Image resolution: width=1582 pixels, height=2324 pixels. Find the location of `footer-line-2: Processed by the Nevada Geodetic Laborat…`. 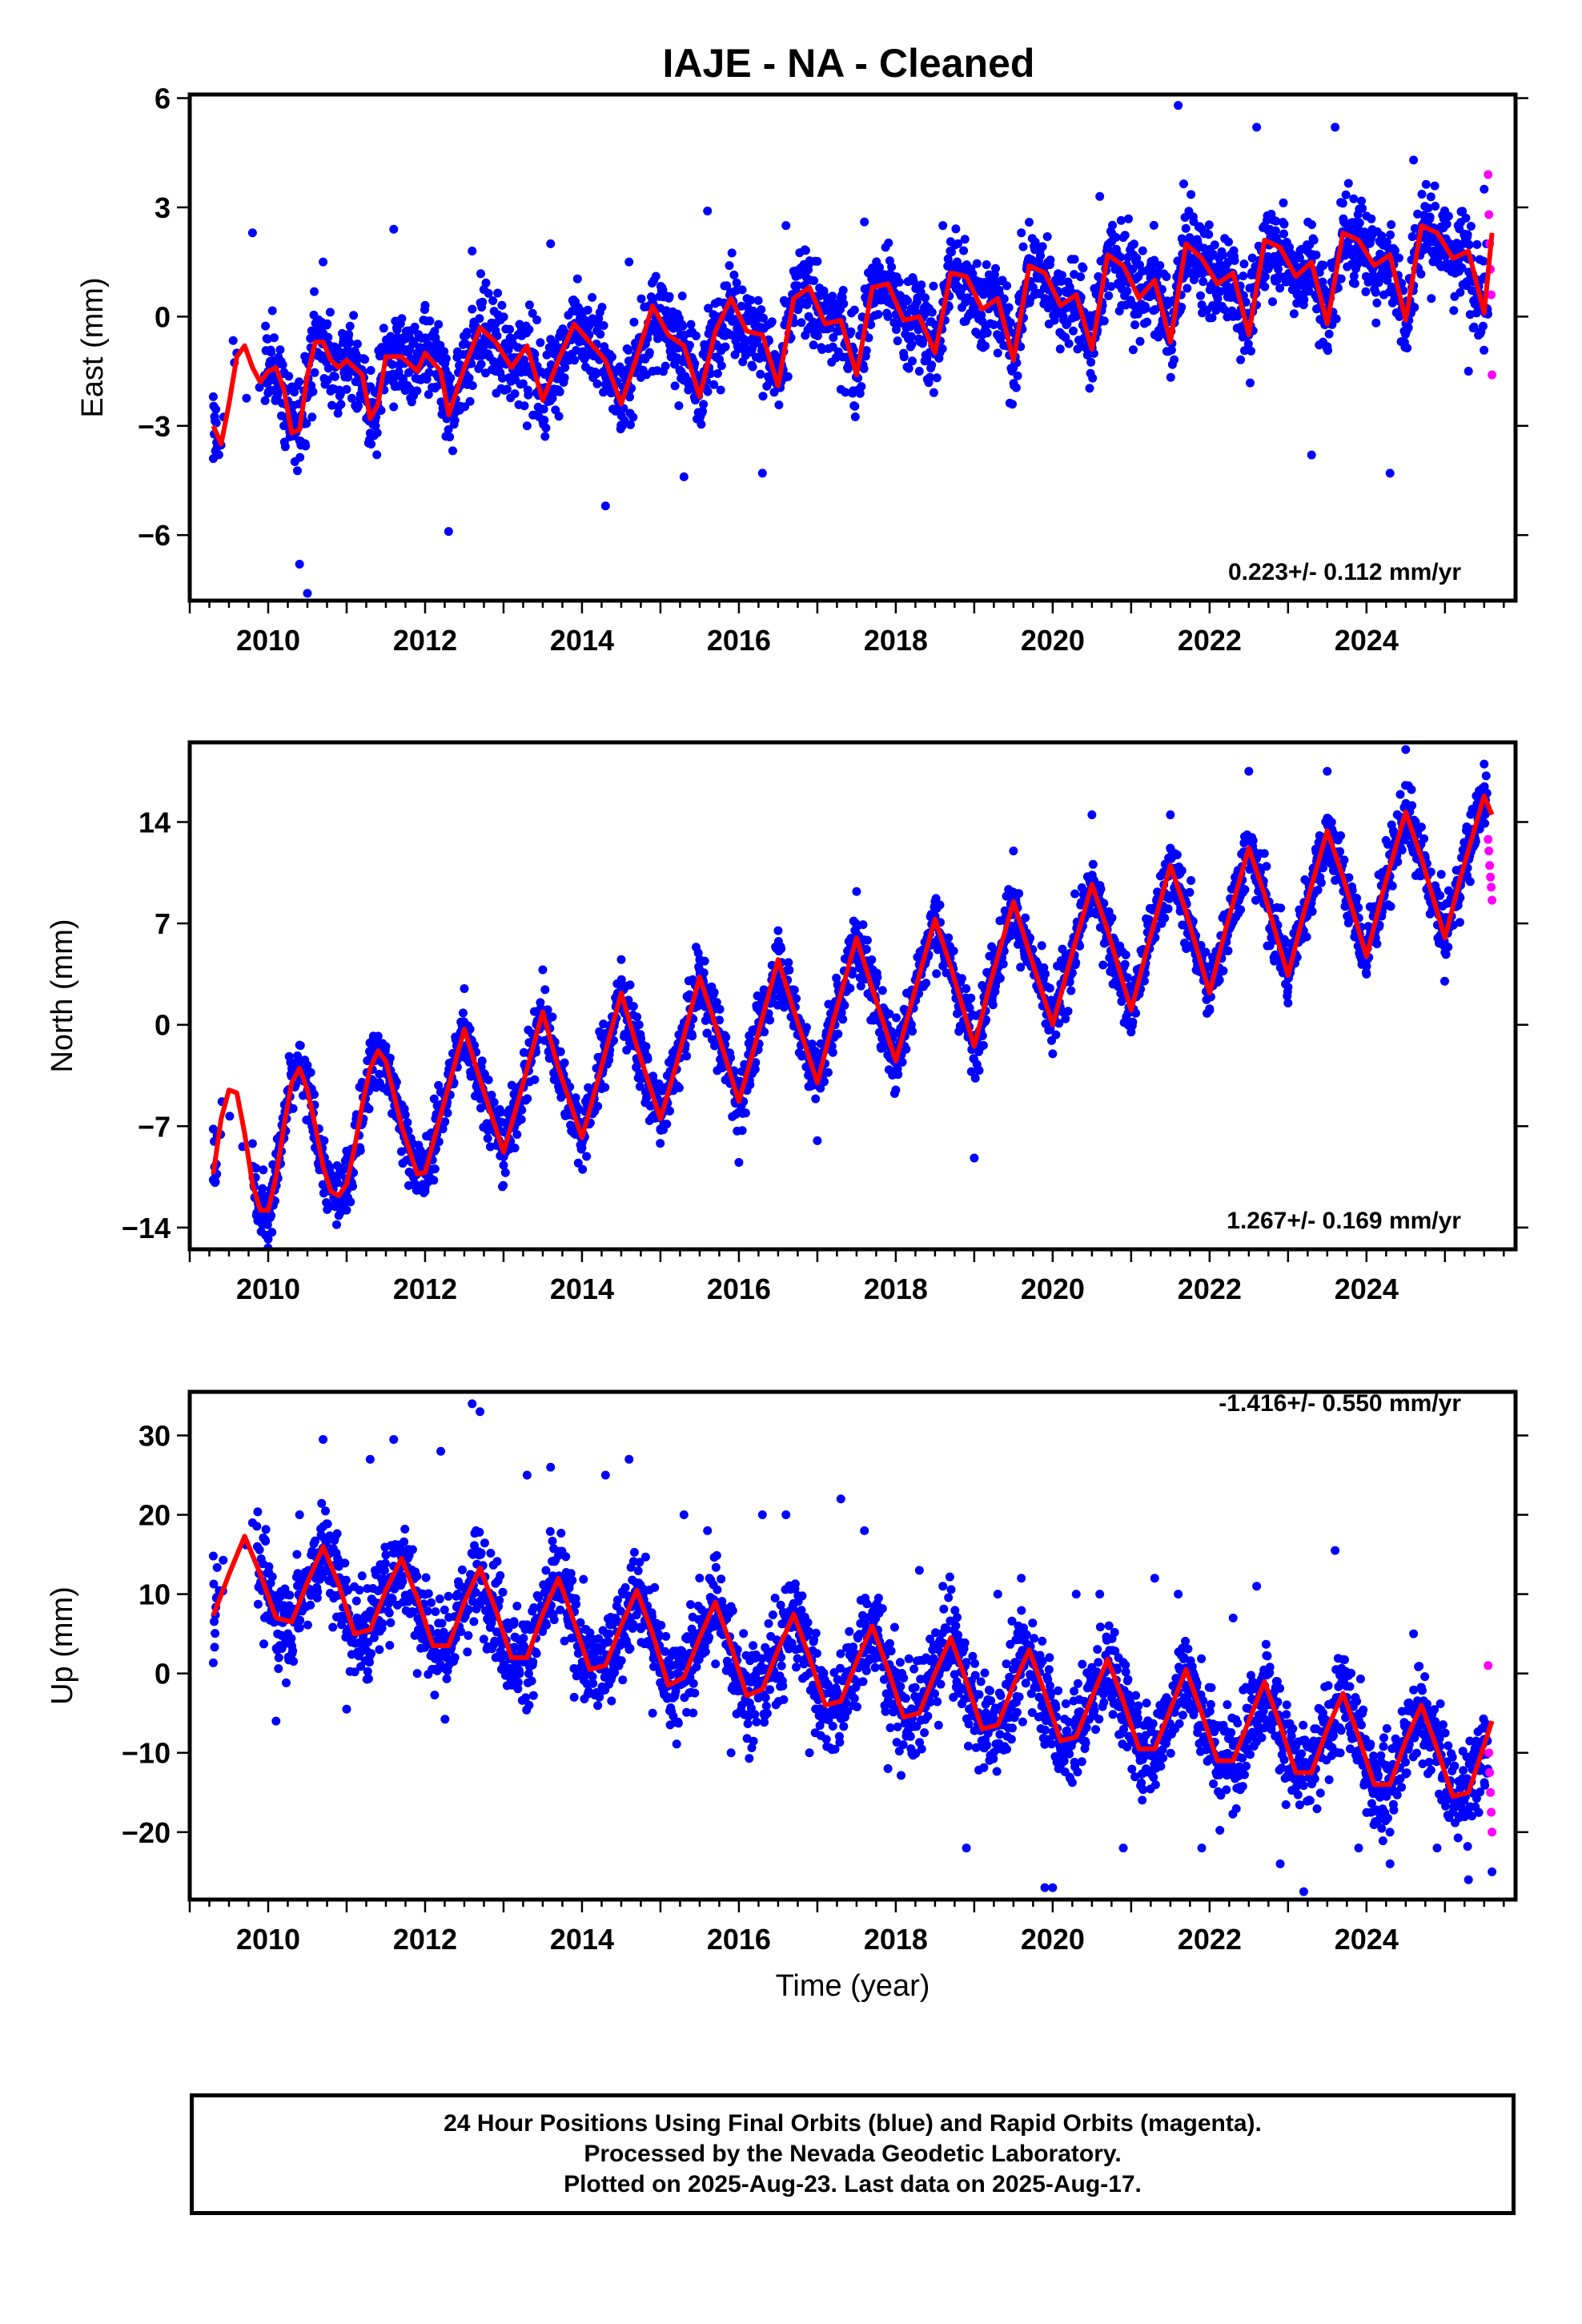

footer-line-2: Processed by the Nevada Geodetic Laborat… is located at coordinates (853, 2154).